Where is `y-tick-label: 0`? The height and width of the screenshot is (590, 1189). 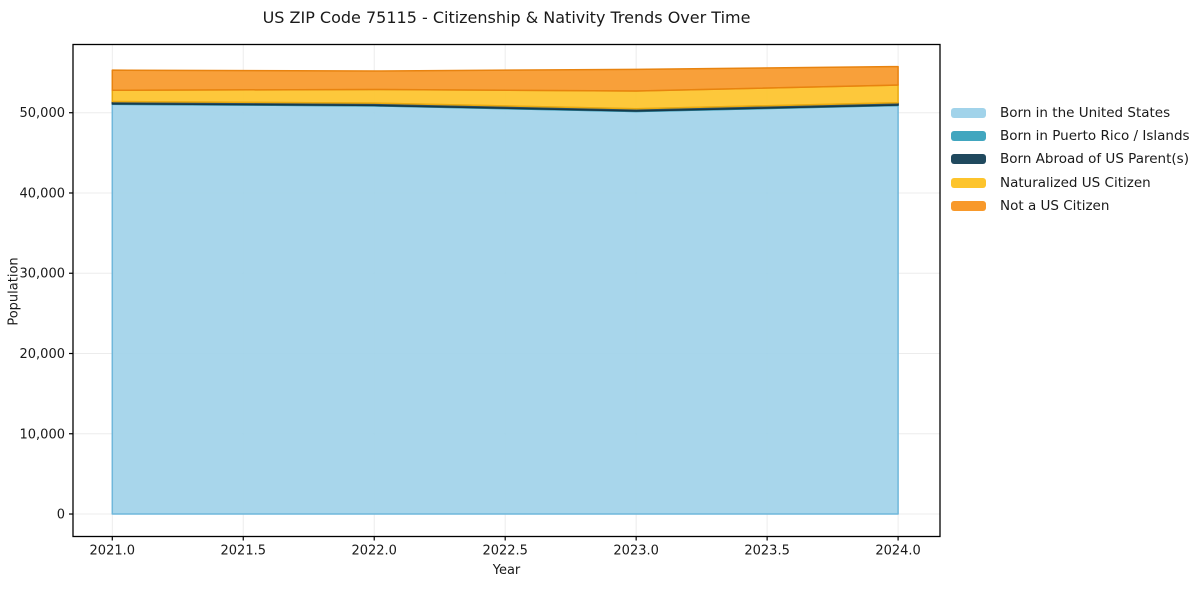
y-tick-label: 0 is located at coordinates (61, 515).